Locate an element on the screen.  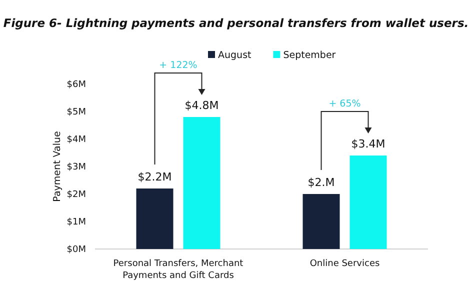
chart-title: Figure 6- Lightning payments and personal transfers from wallet users. is located at coordinates (236, 23).